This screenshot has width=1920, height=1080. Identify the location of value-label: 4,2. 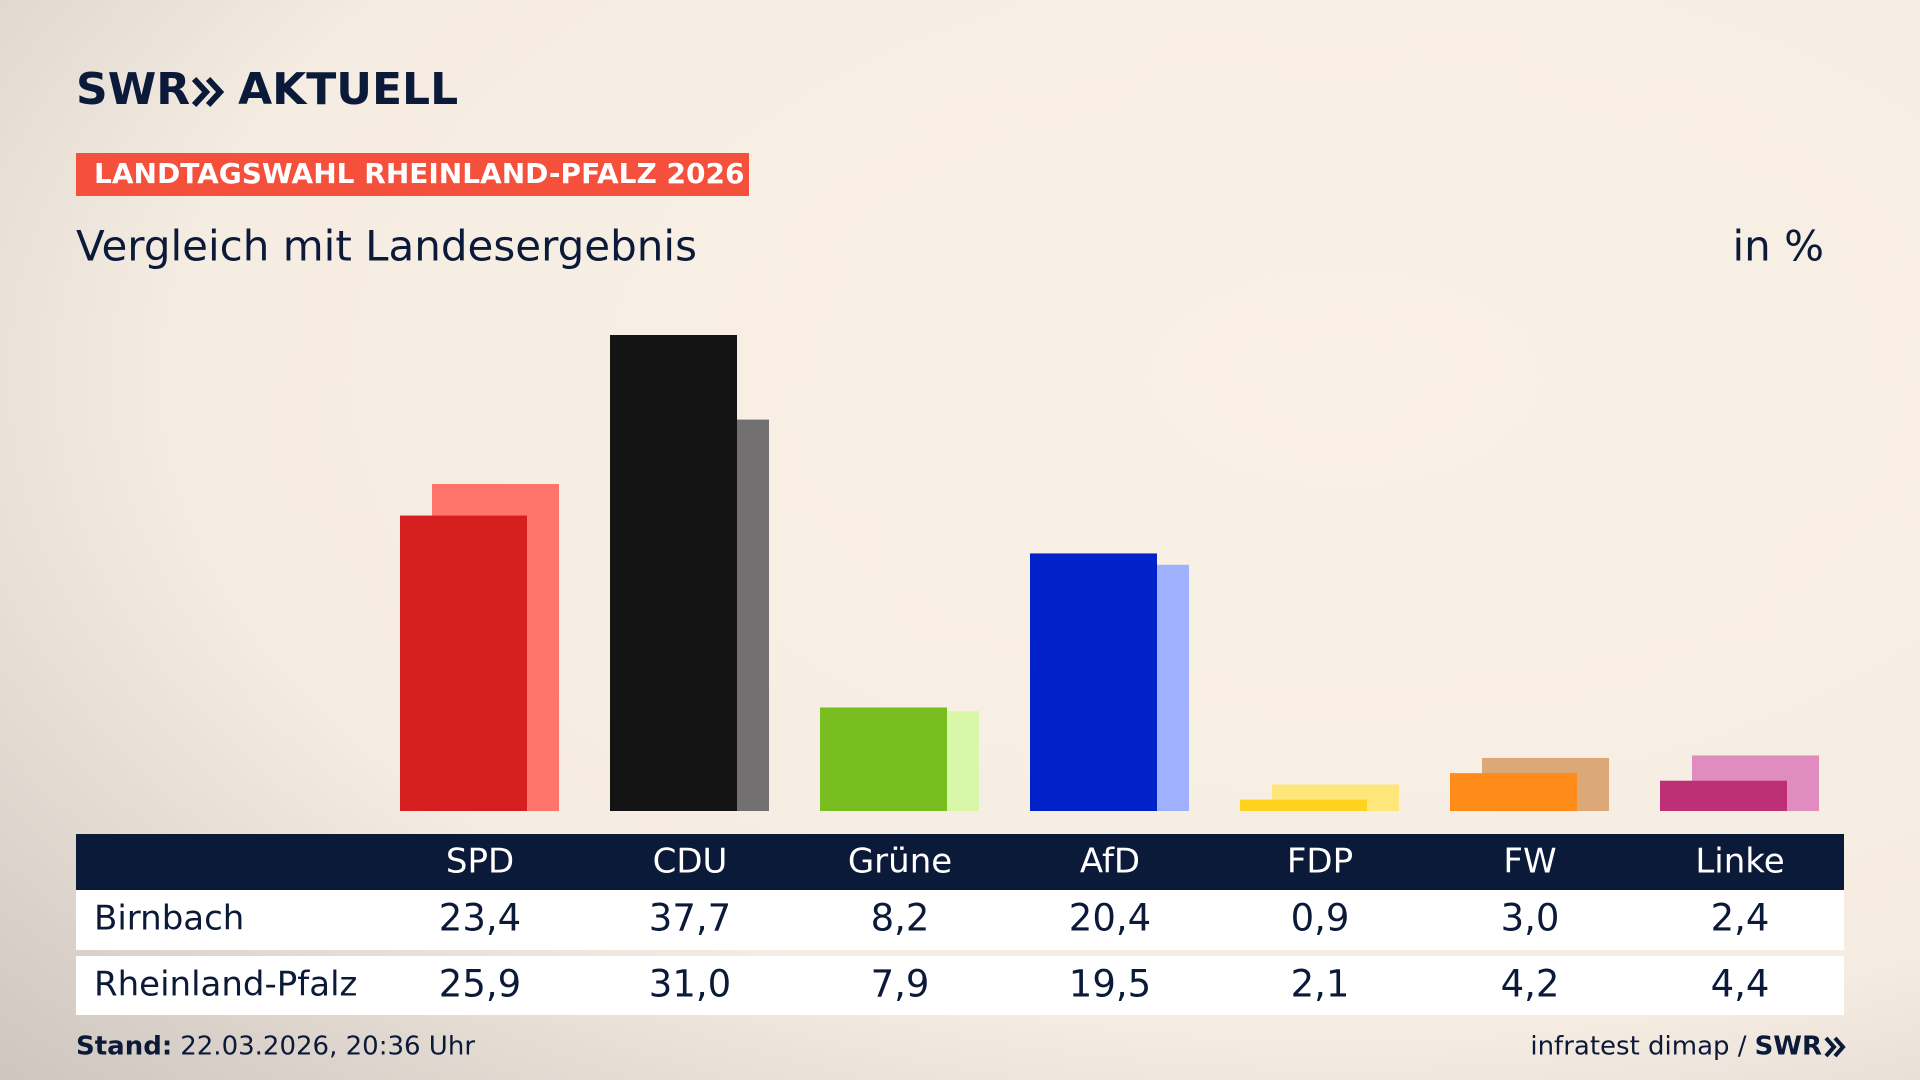
(1530, 984).